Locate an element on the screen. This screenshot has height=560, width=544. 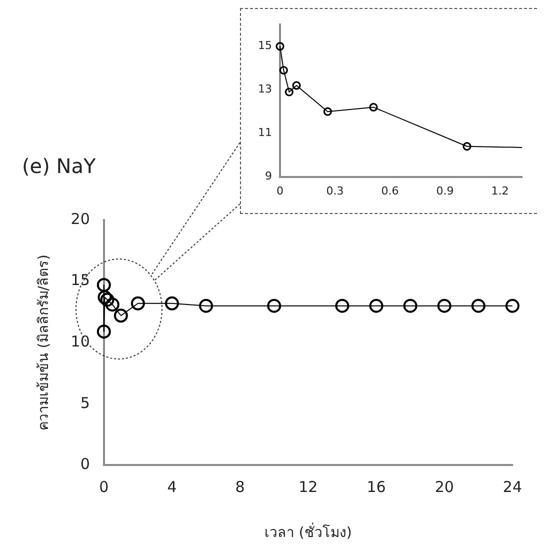
y-tick-label: 10 is located at coordinates (80, 341).